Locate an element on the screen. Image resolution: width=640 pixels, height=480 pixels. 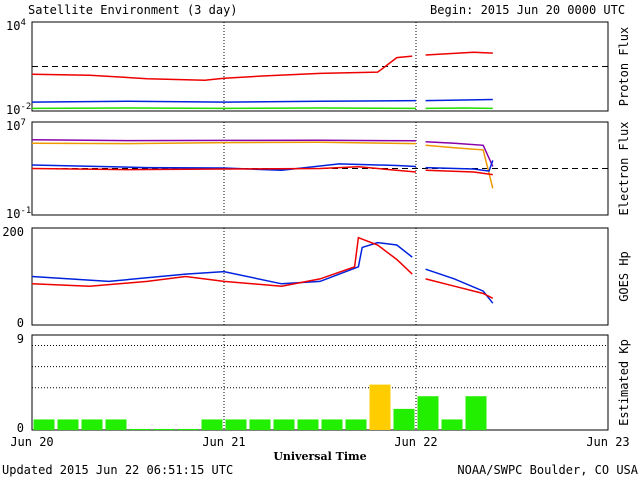
y-tick-label: 104 is located at coordinates (16, 25).